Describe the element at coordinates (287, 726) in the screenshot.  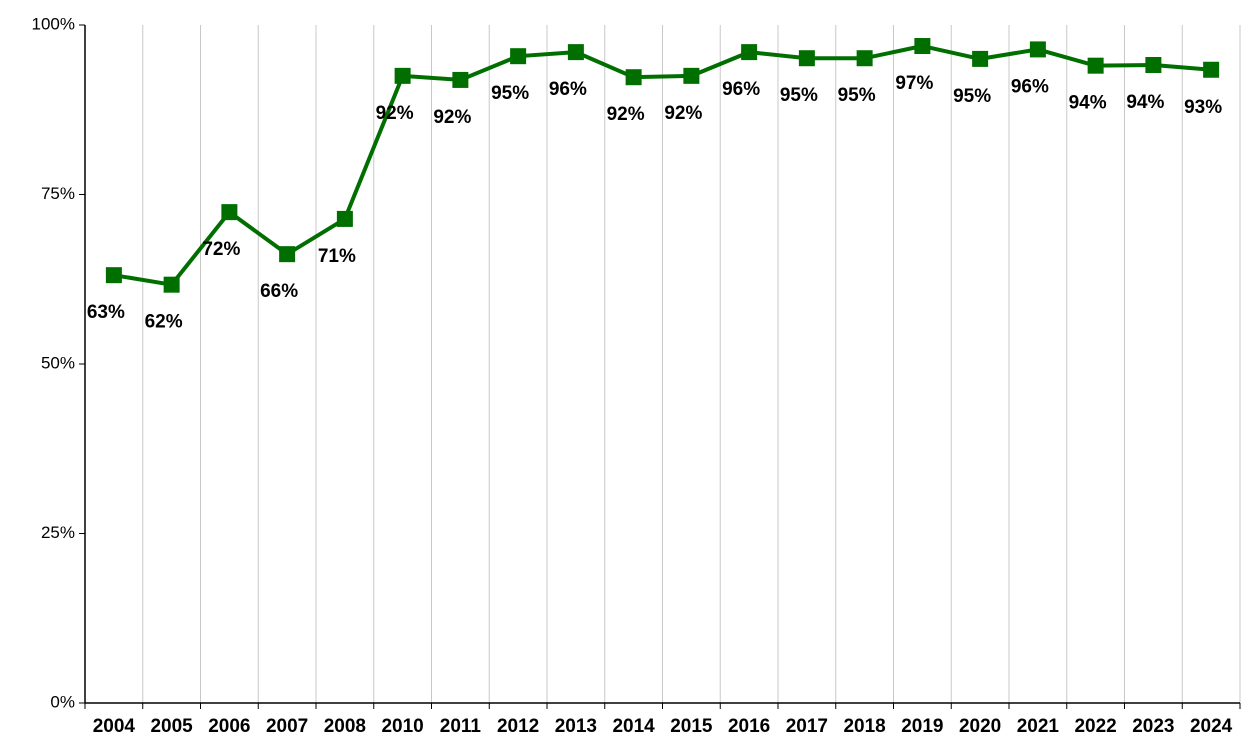
I see `x-tick-label: 2007` at that location.